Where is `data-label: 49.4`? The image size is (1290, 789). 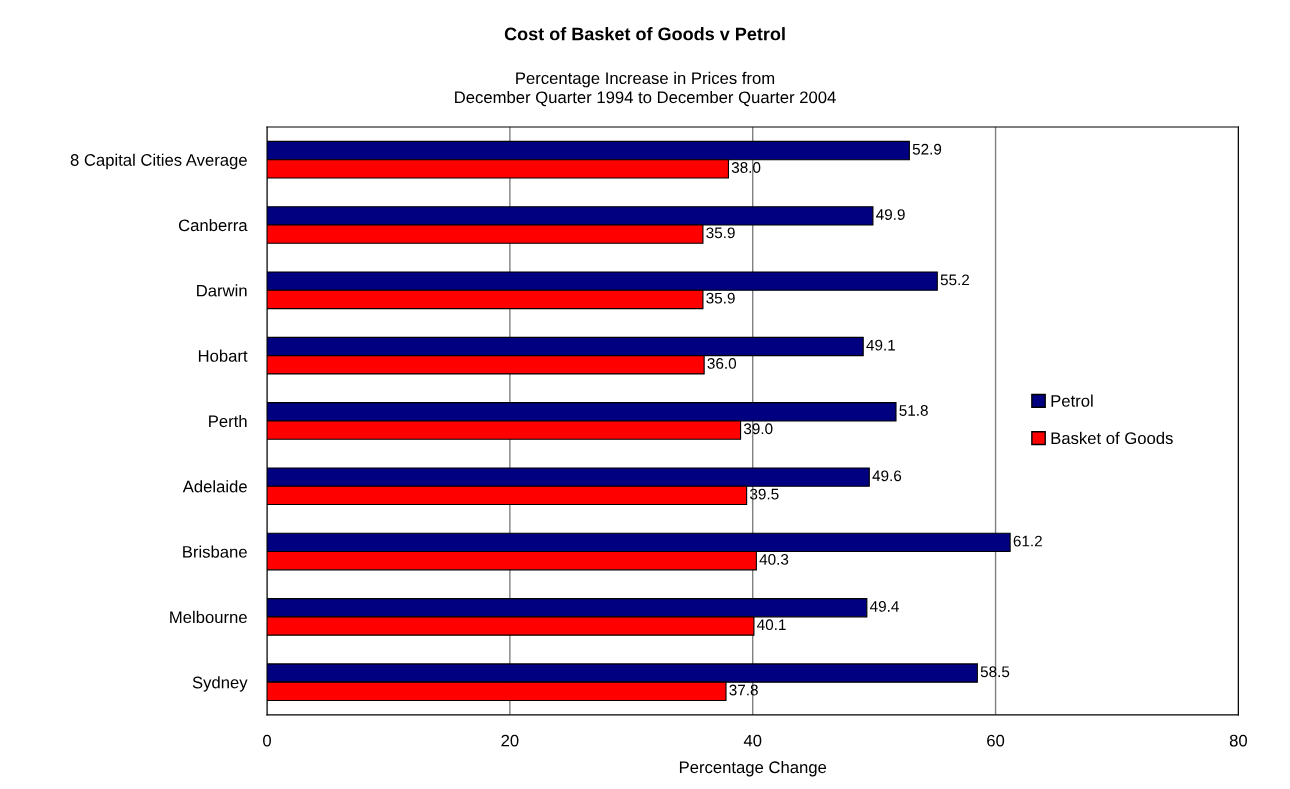
data-label: 49.4 is located at coordinates (884, 606).